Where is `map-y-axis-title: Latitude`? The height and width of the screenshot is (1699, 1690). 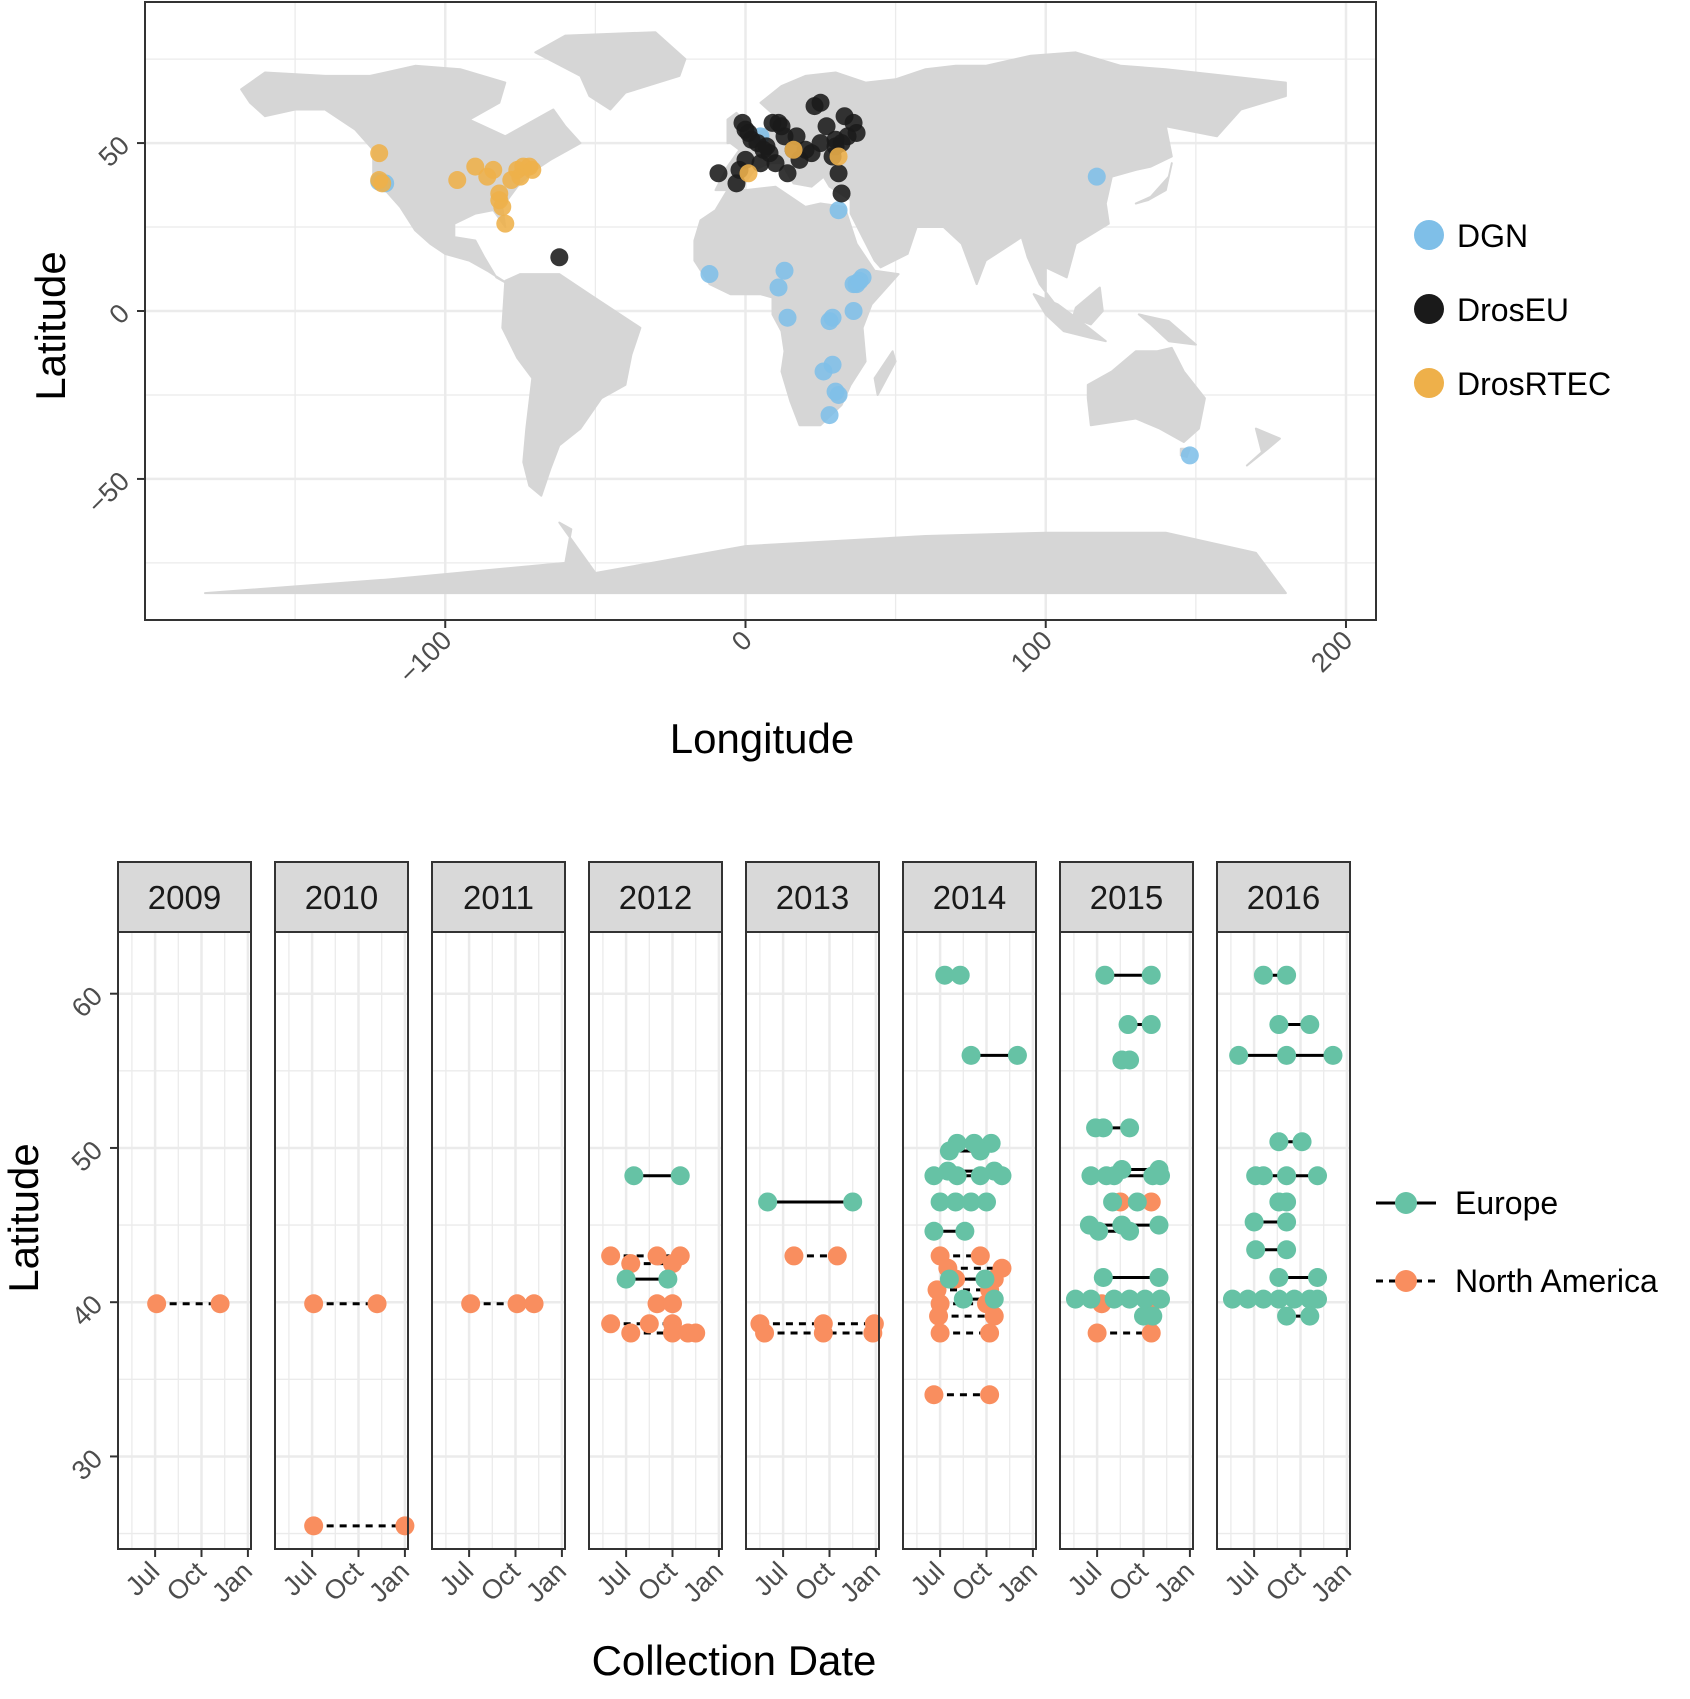
map-y-axis-title: Latitude is located at coordinates (50, 325).